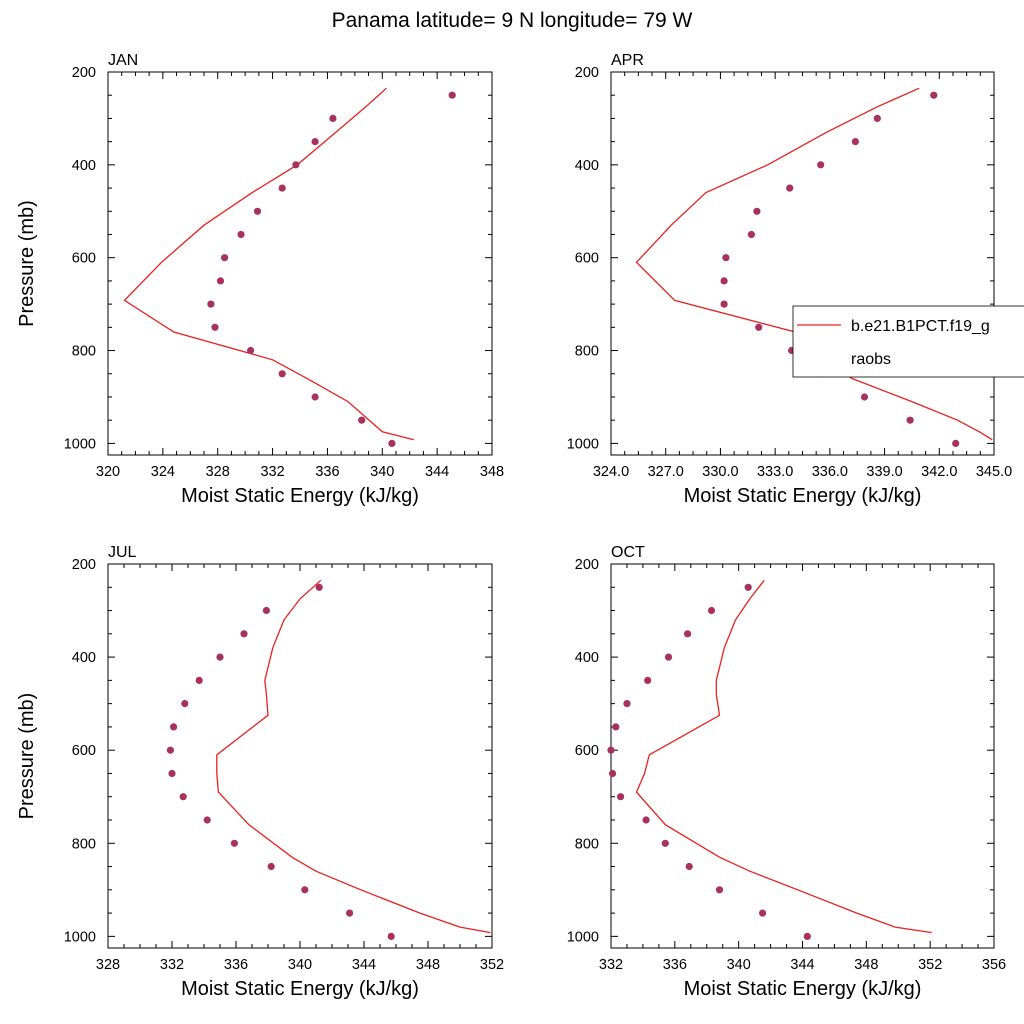  Describe the element at coordinates (930, 965) in the screenshot. I see `x-tick-label: 352` at that location.